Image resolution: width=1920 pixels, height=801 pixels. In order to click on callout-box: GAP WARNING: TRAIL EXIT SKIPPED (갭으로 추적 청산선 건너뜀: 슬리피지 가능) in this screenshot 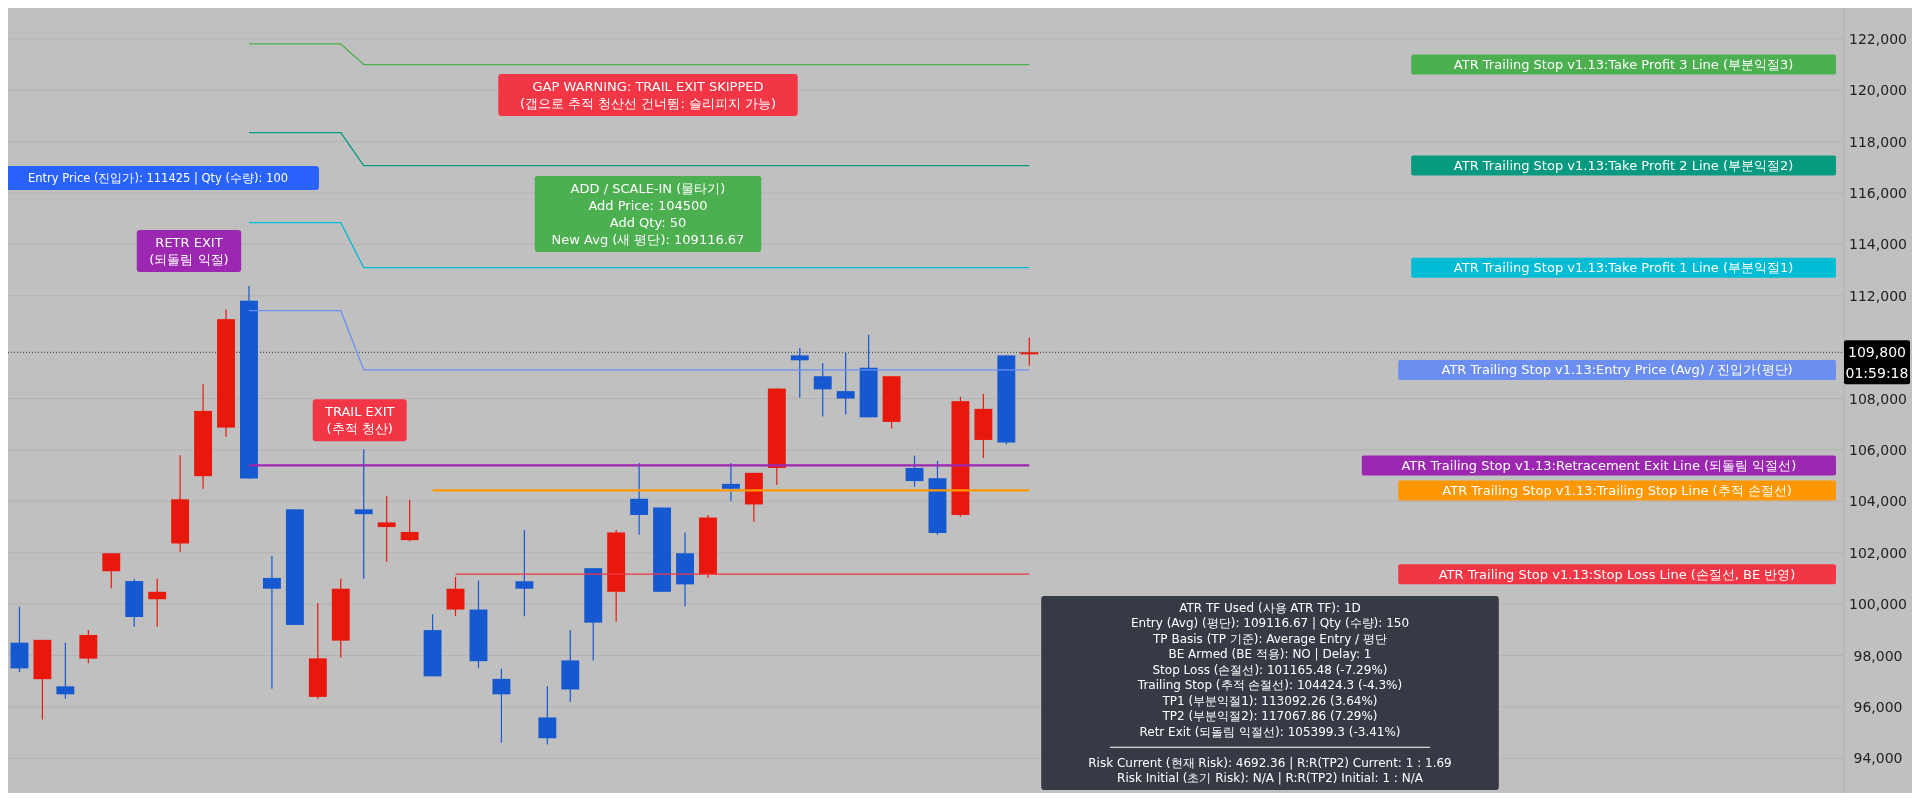, I will do `click(648, 95)`.